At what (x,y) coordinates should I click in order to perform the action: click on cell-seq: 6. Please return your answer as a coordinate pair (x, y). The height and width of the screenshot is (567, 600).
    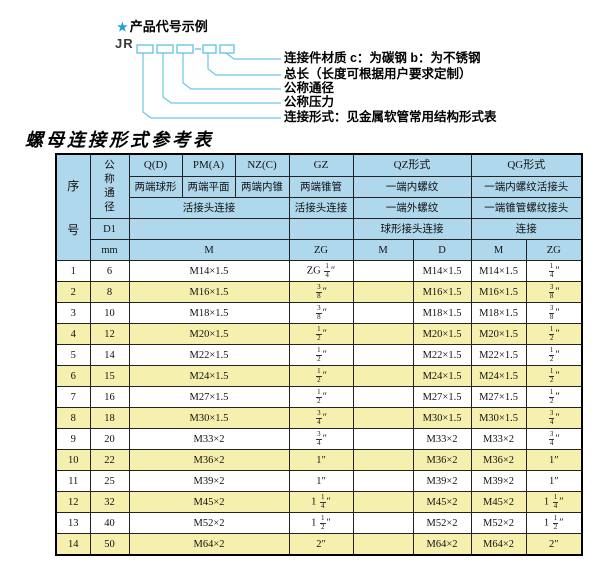
    Looking at the image, I should click on (73, 376).